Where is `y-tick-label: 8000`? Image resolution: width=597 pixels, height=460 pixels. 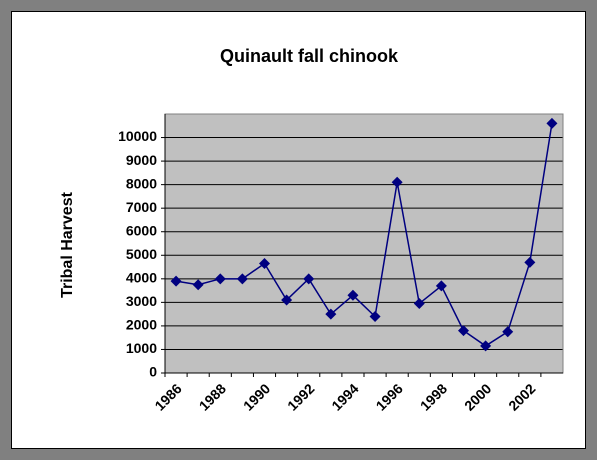 y-tick-label: 8000 is located at coordinates (141, 183).